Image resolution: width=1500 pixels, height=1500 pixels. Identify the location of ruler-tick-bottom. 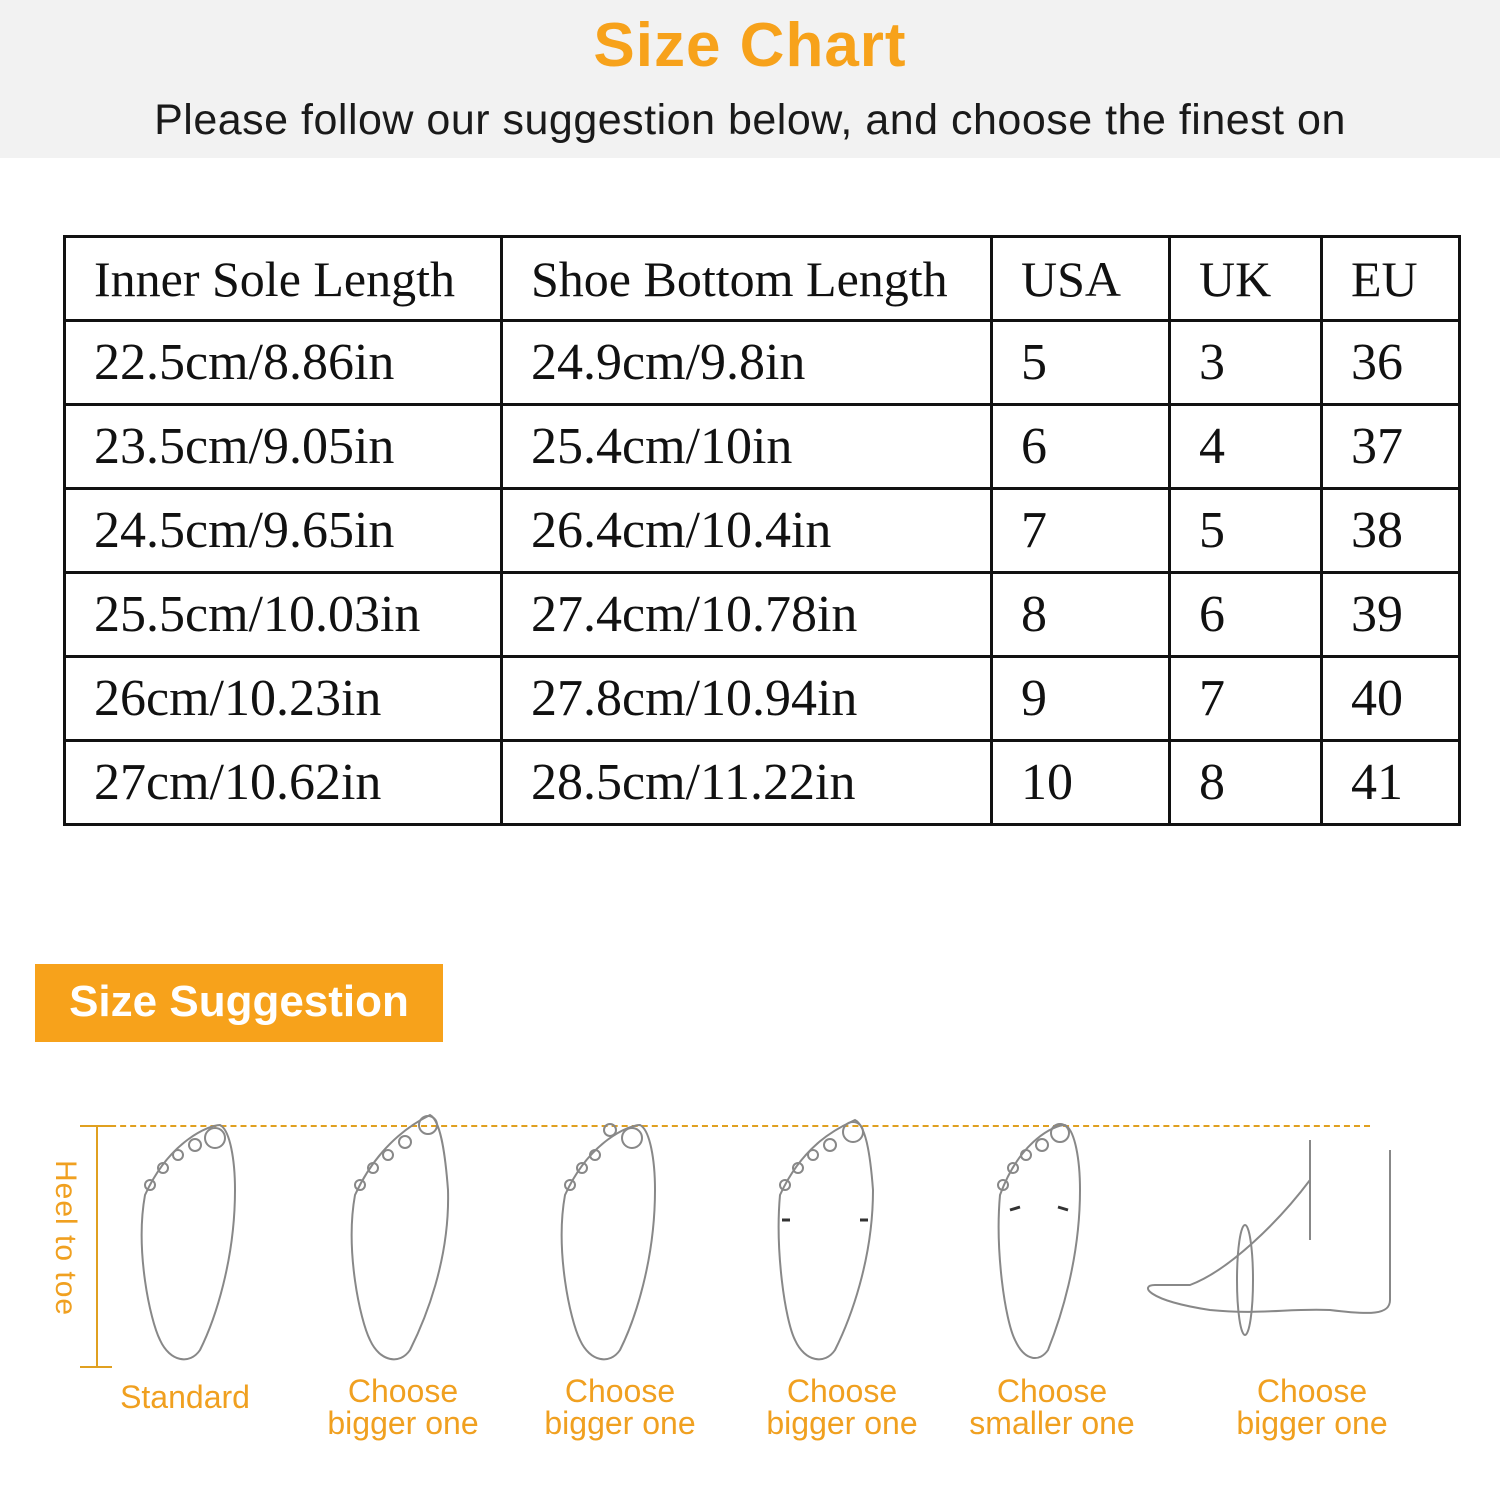
(96, 1367).